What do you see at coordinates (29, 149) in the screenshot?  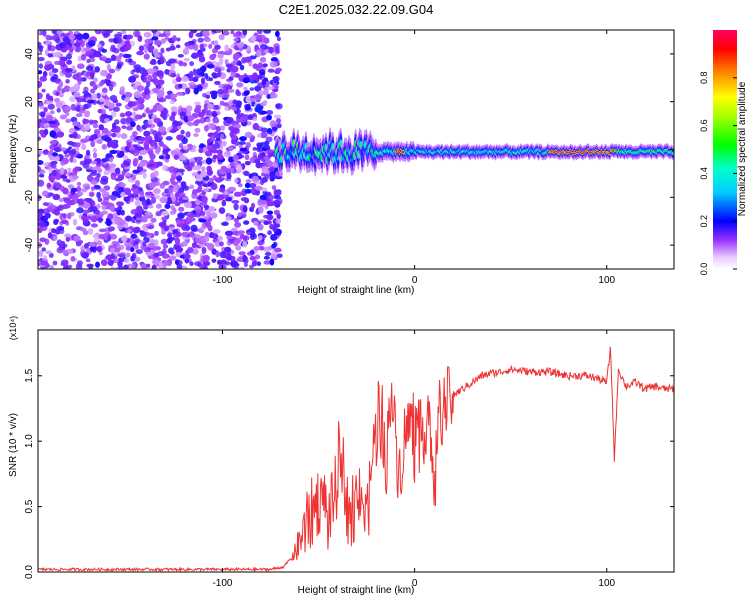 I see `y-tick-label: 0` at bounding box center [29, 149].